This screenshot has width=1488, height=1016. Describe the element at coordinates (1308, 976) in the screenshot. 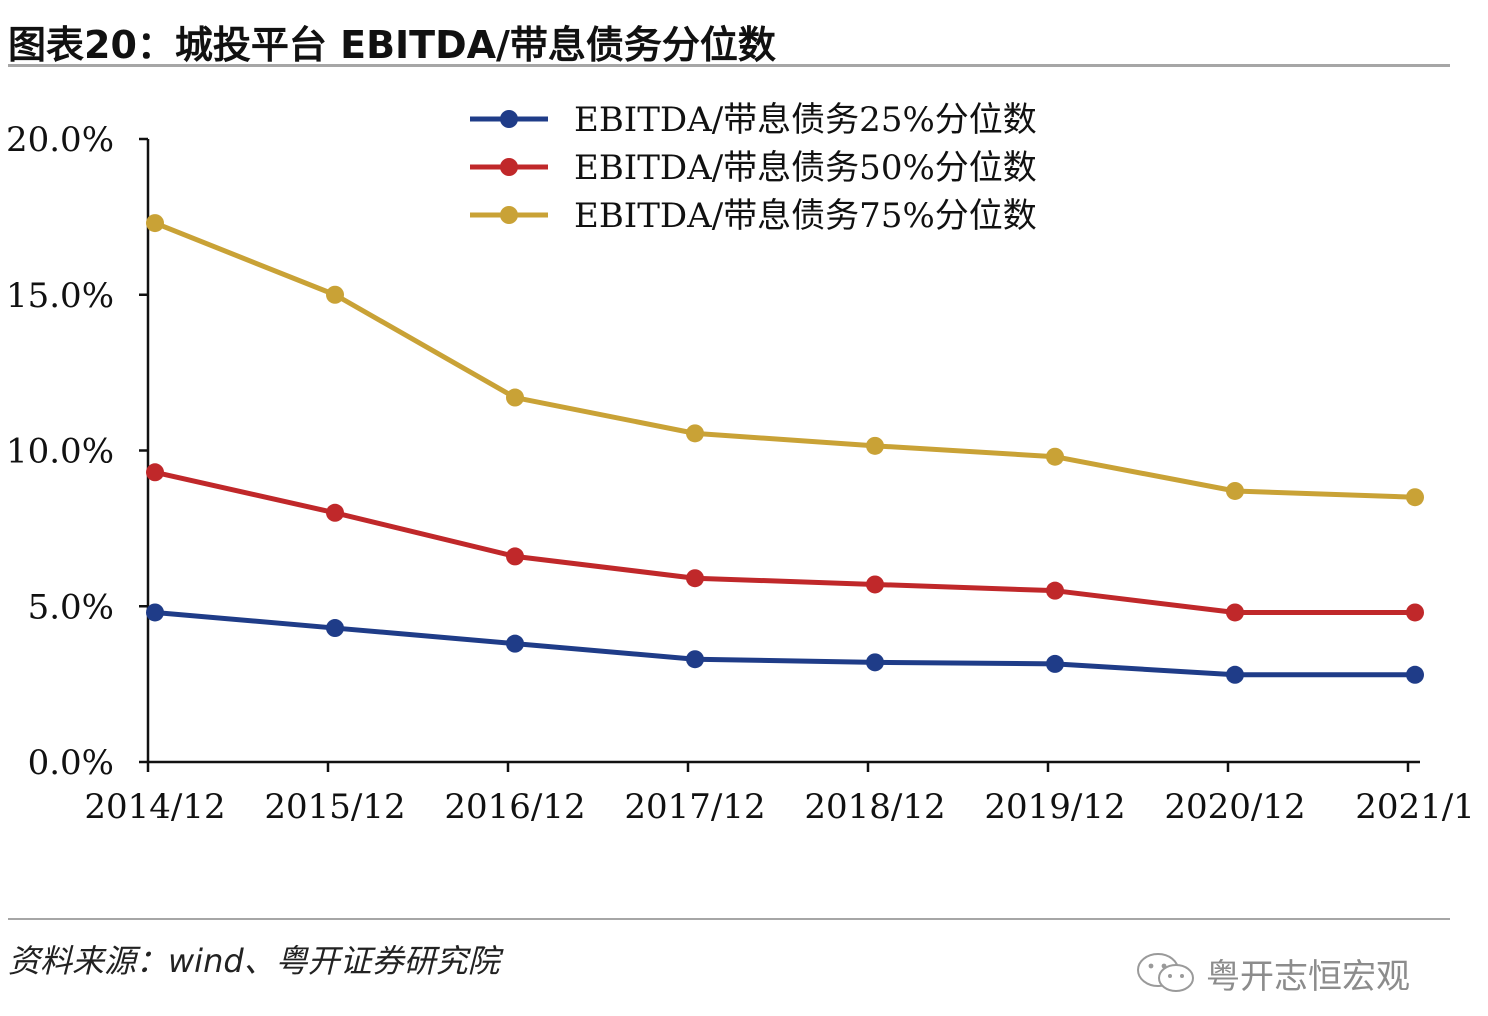

I see `watermark-text: 粤开志恒宏观` at that location.